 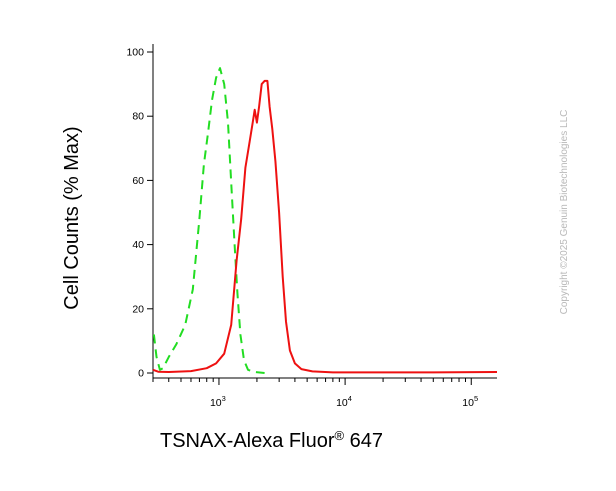 What do you see at coordinates (138, 245) in the screenshot?
I see `y-tick-label: 40` at bounding box center [138, 245].